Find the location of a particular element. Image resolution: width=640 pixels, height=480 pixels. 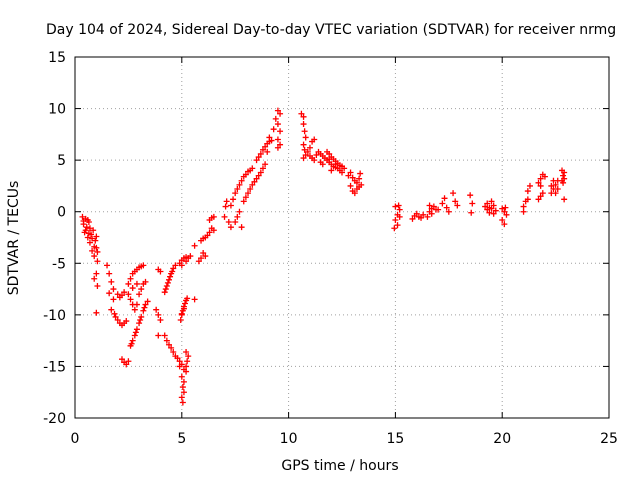

y-tick-labels: -20 -15 -10 -5 0 5 10 15 is located at coordinates (54, 238).